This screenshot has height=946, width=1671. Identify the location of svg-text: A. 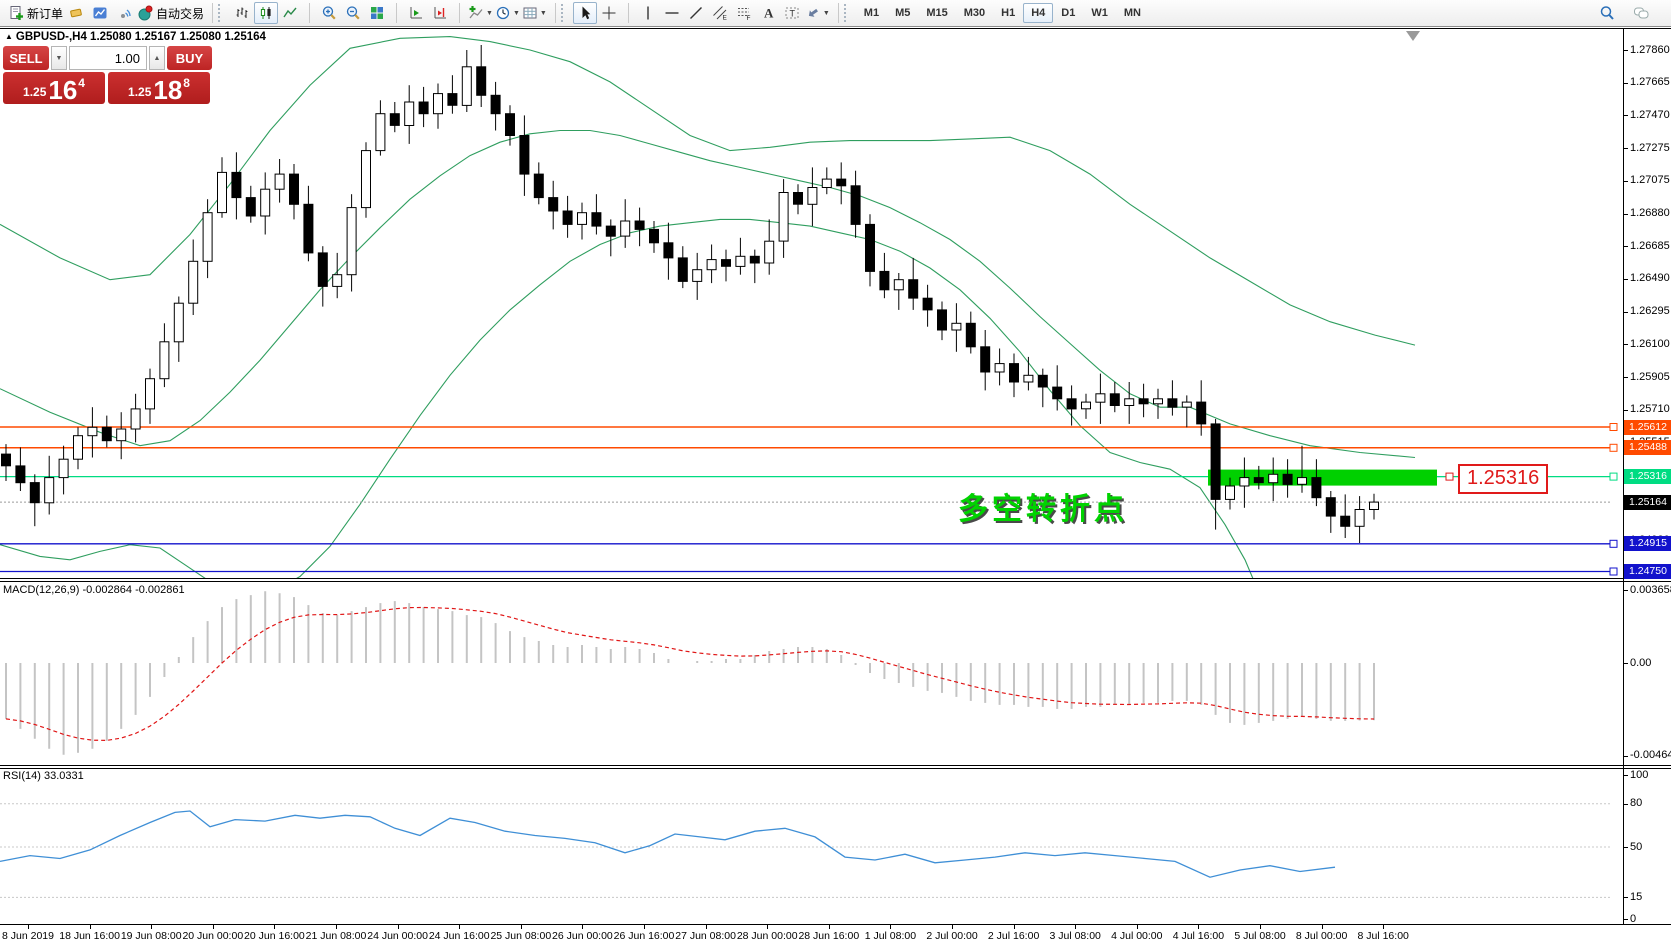
(769, 13).